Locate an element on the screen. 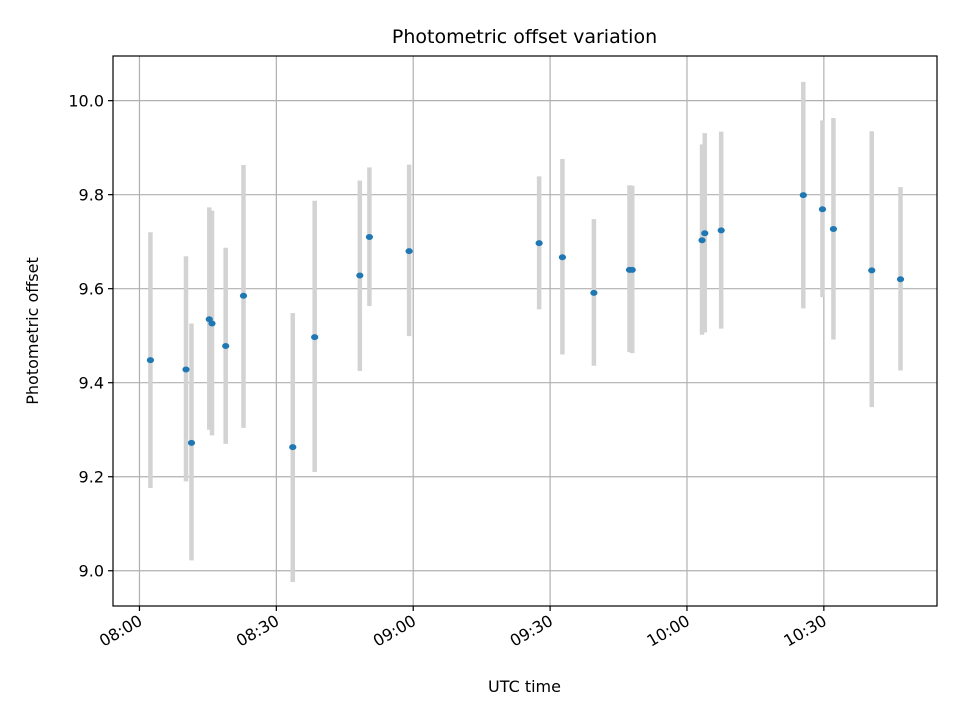 This screenshot has width=960, height=720. chart-title: Photometric offset variation is located at coordinates (524, 37).